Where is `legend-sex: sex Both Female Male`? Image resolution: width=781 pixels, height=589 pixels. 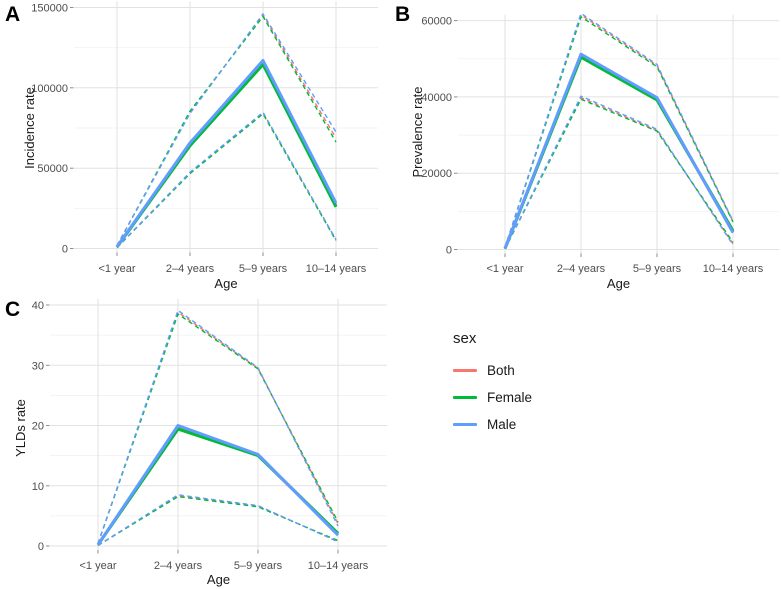
legend-sex: sex Both Female Male is located at coordinates (491, 384).